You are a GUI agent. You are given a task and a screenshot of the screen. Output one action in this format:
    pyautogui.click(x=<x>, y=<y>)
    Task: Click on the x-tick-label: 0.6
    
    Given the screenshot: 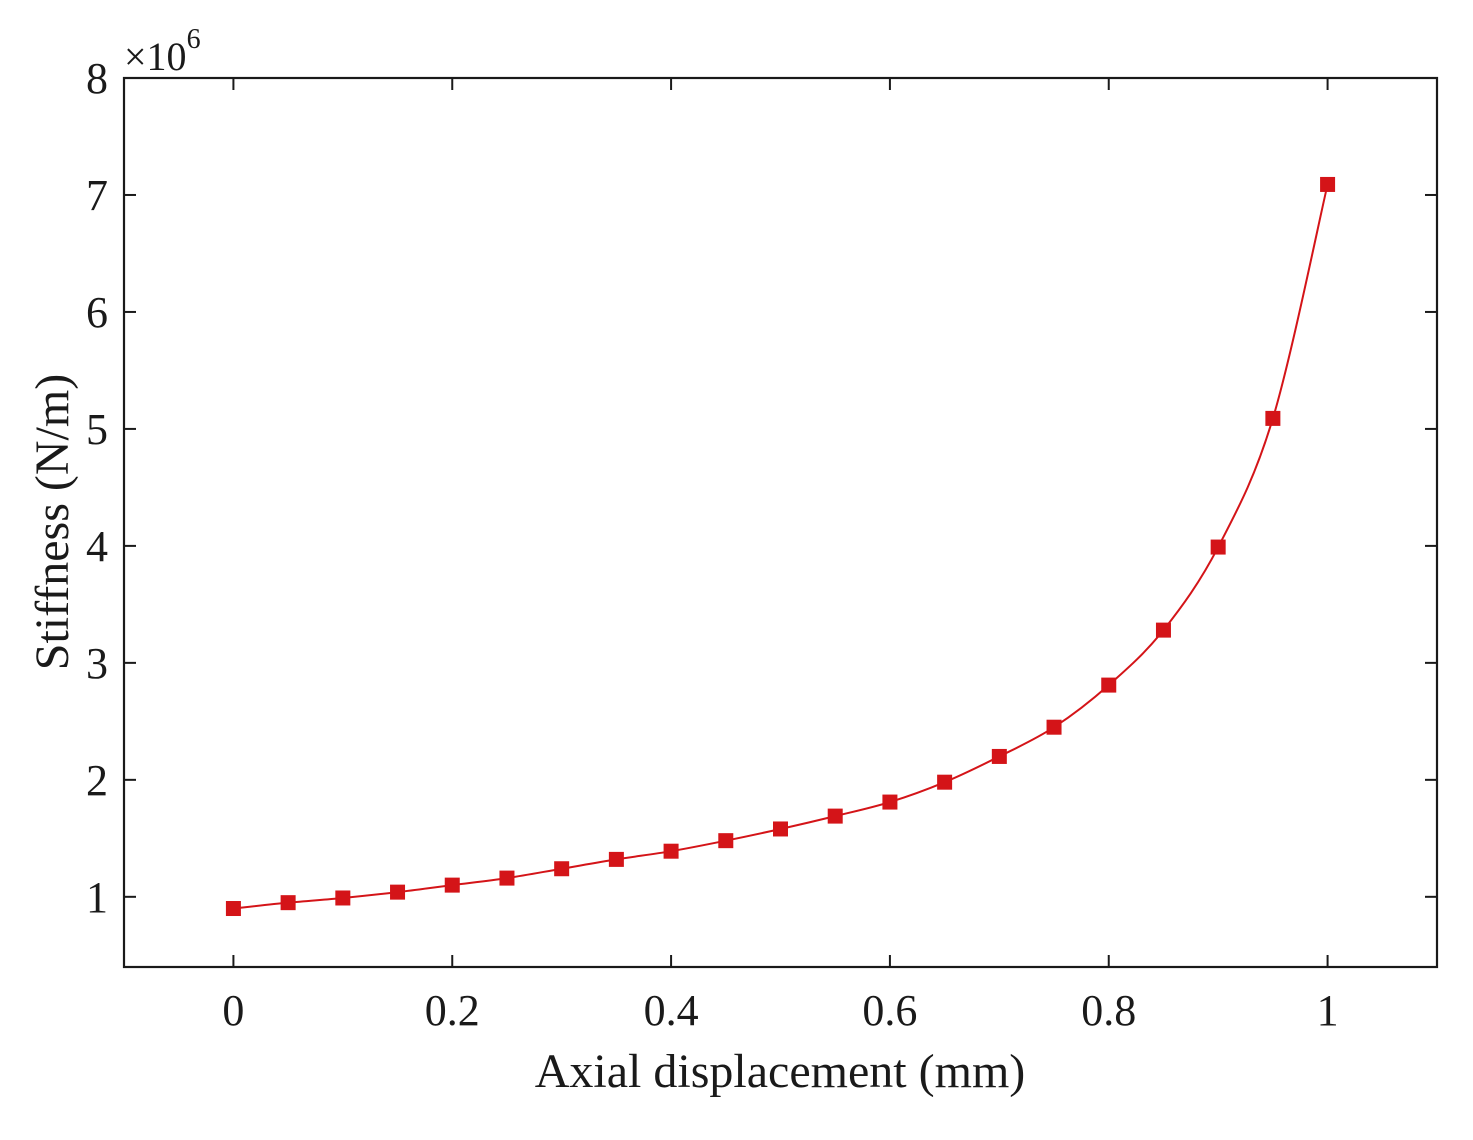 What is the action you would take?
    pyautogui.click(x=889, y=1010)
    